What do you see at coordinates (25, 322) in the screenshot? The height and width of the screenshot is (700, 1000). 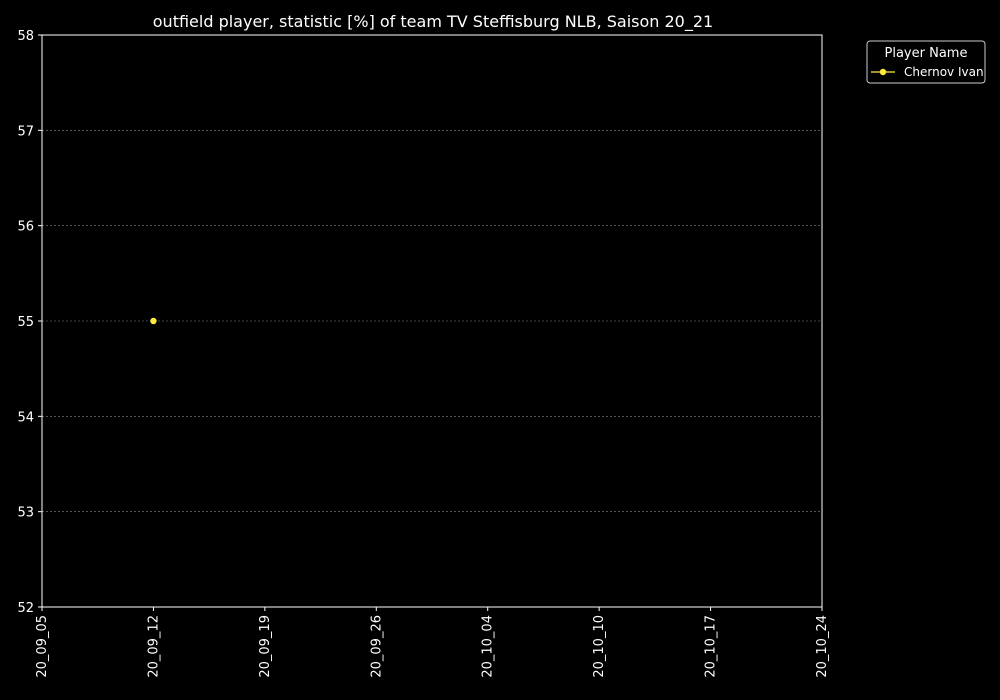 I see `y-tick-label: 55` at bounding box center [25, 322].